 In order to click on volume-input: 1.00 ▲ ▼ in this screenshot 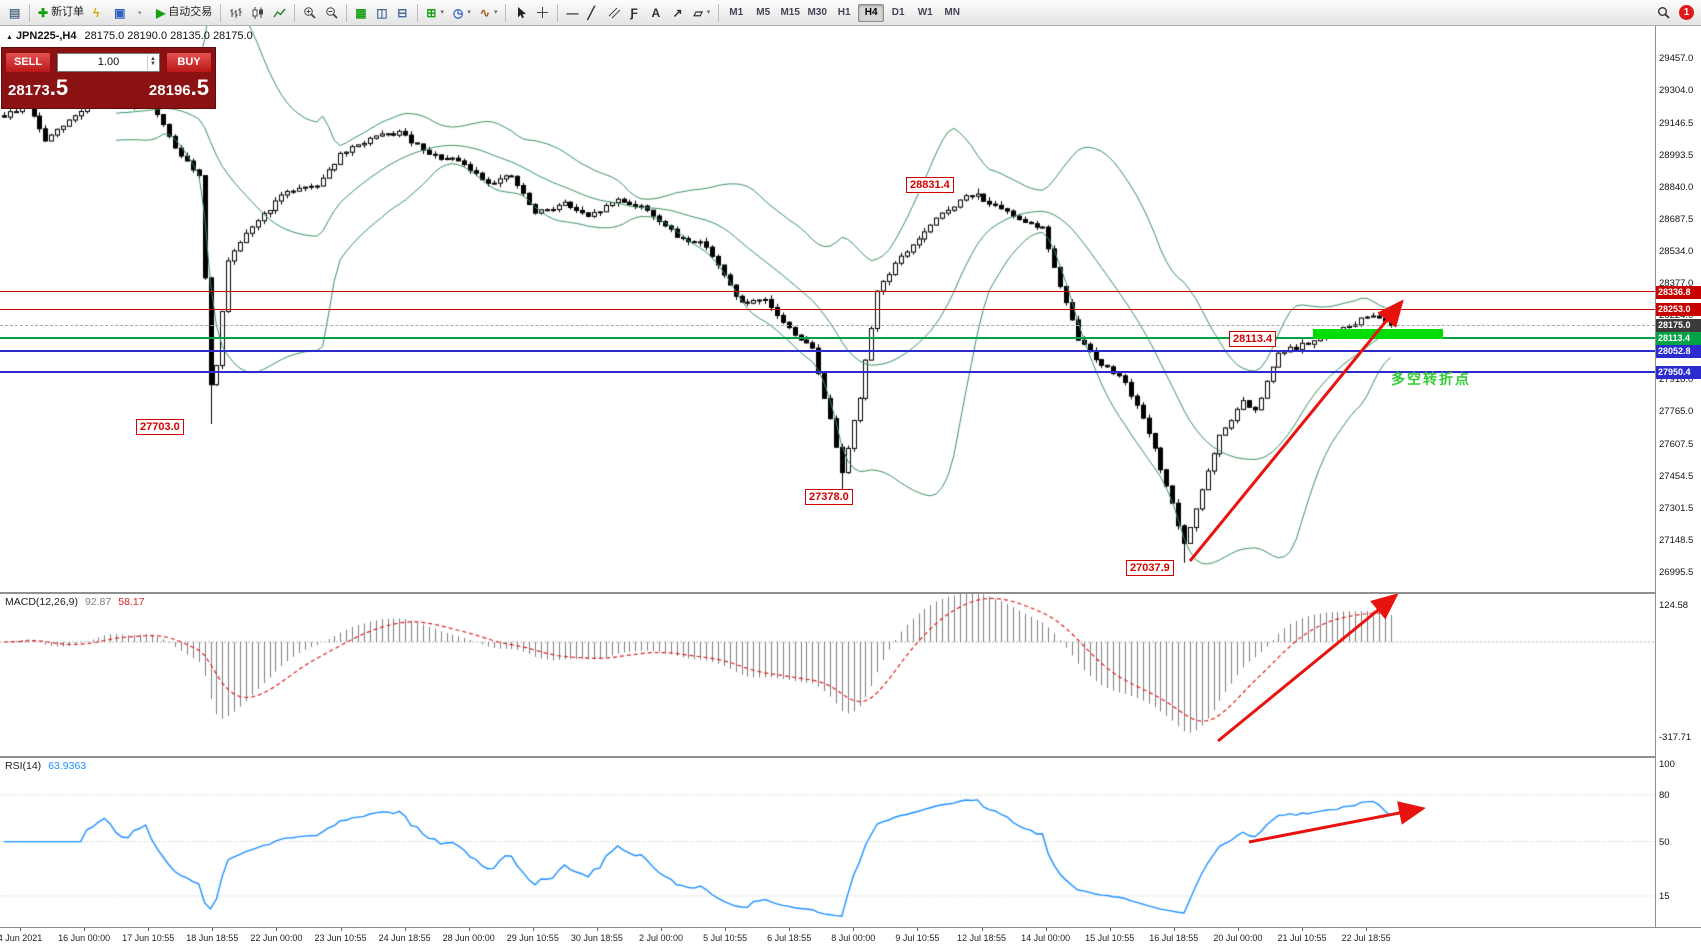, I will do `click(108, 62)`.